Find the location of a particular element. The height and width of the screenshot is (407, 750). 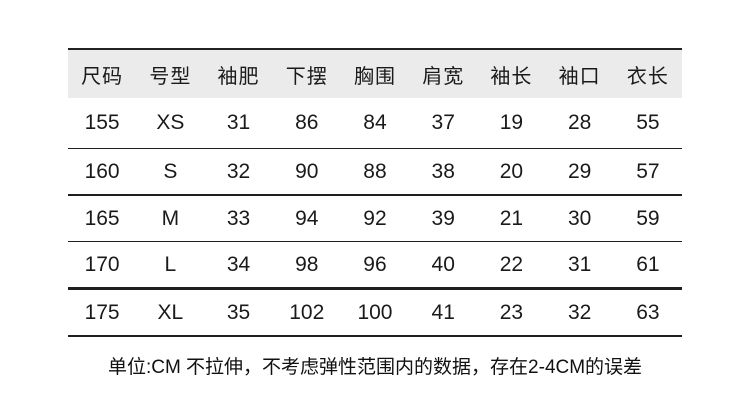

table-cell: 88 is located at coordinates (375, 171).